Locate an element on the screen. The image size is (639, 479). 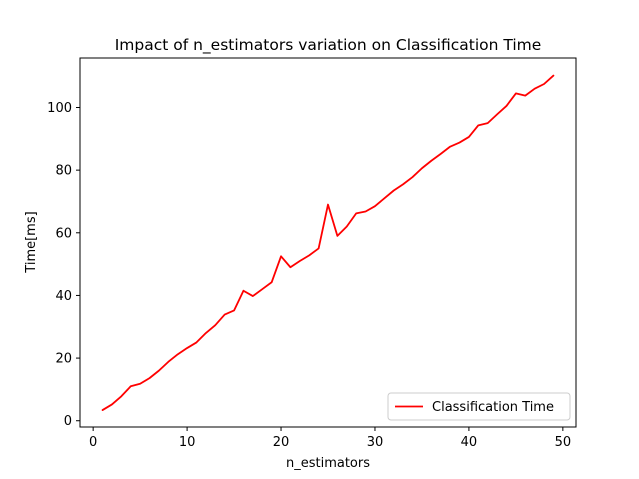
x-axis-label: n_estimators is located at coordinates (328, 463).